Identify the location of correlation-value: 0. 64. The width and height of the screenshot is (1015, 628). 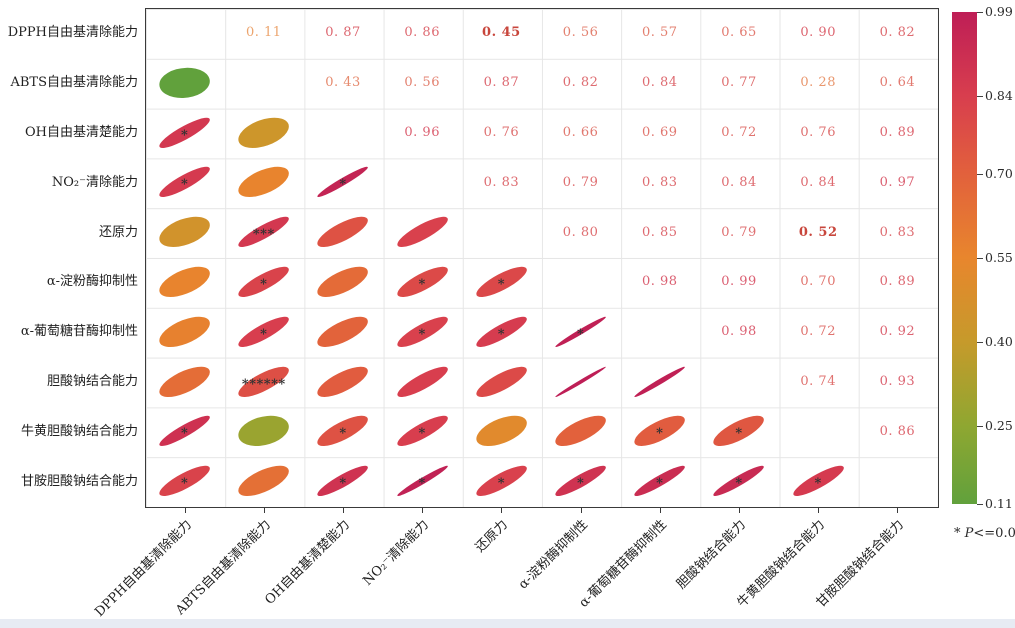
(897, 83).